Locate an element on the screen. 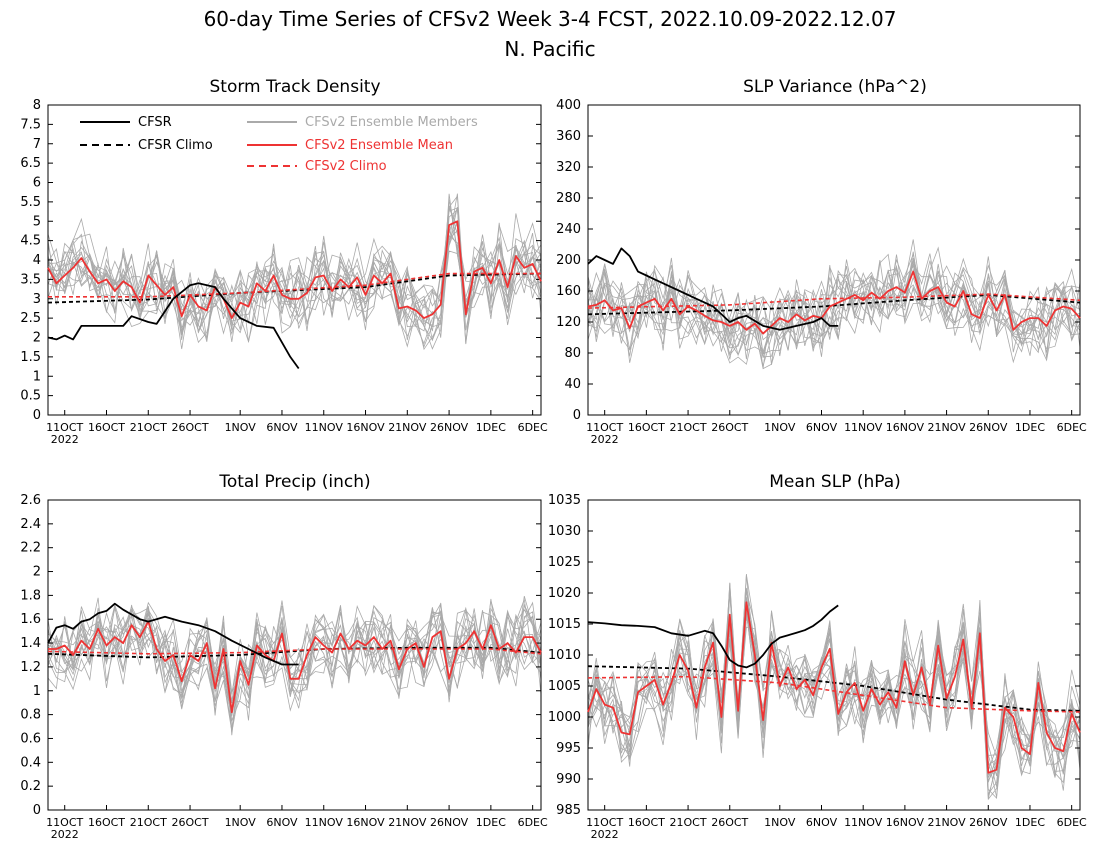 The image size is (1100, 850). x-tick-label: 21OCT is located at coordinates (148, 427).